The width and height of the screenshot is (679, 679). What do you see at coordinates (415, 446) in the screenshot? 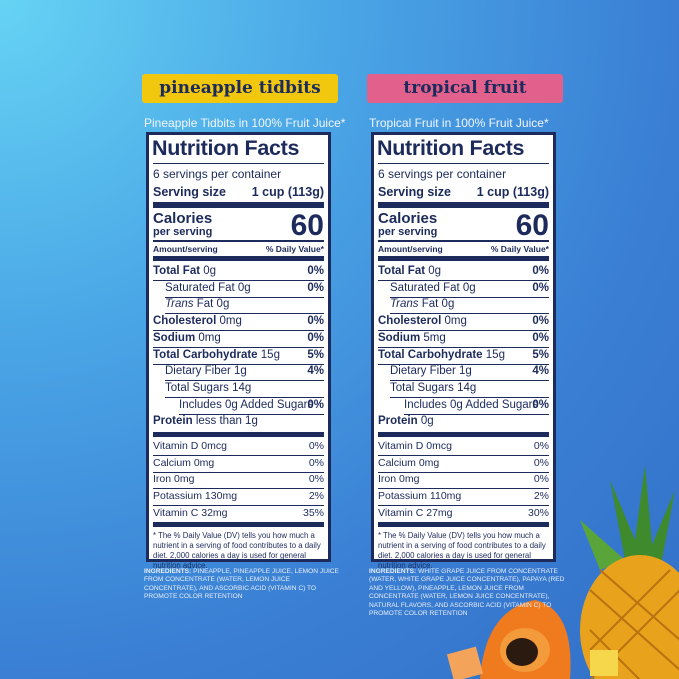
I see `vitamin-name: Vitamin D 0mcg` at bounding box center [415, 446].